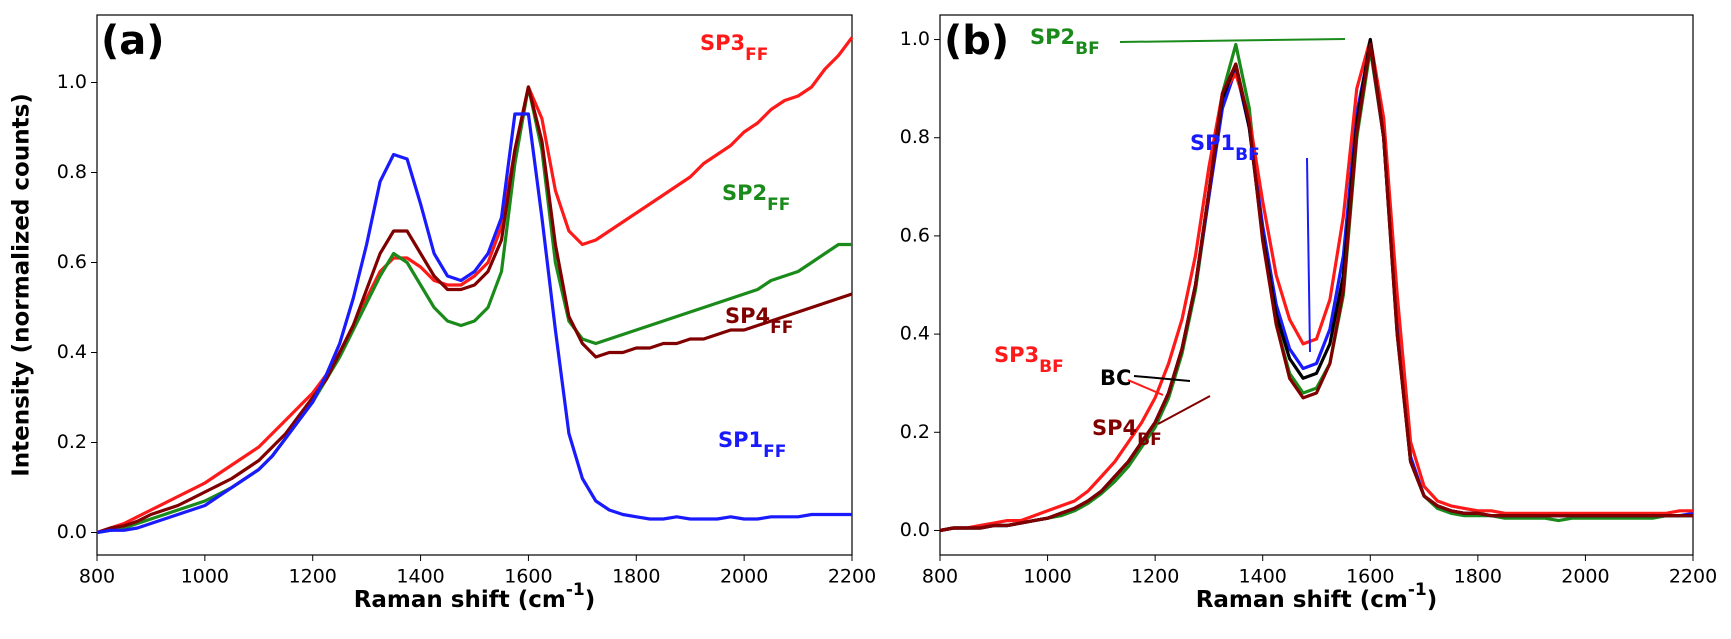  I want to click on y-axis-label: Intensity (normalized counts), so click(22, 285).